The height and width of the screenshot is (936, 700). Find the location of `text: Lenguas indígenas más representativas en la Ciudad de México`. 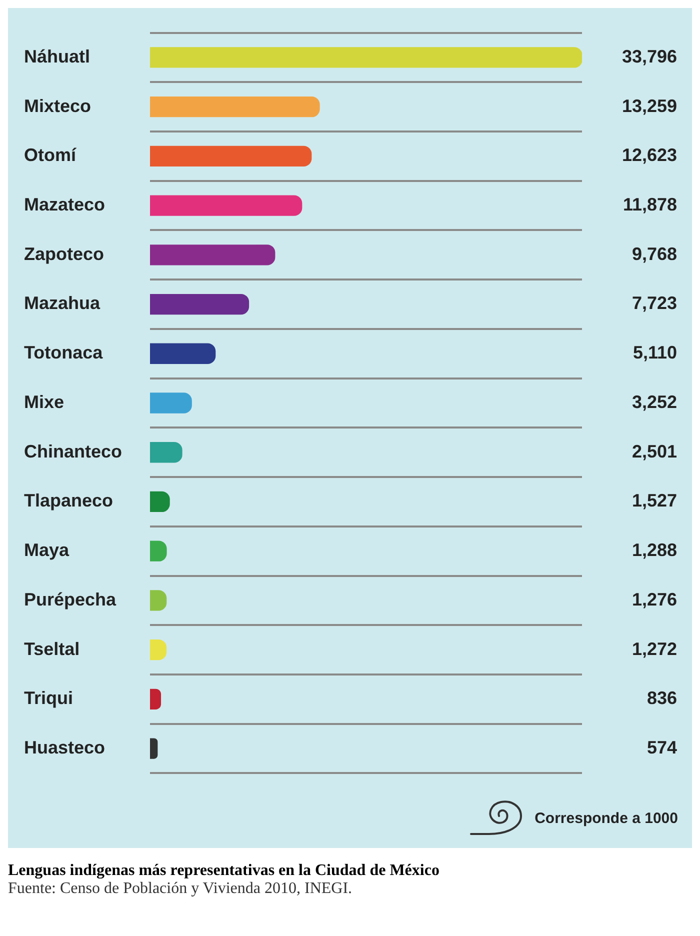

text: Lenguas indígenas más representativas en la Ciudad de México is located at coordinates (224, 871).